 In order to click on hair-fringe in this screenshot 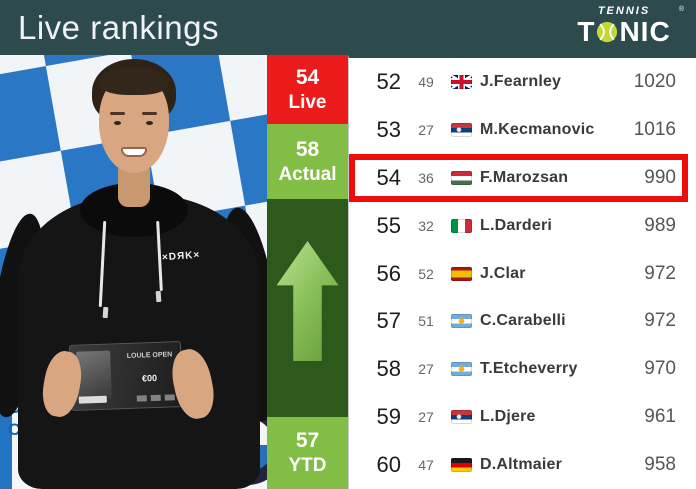, I will do `click(134, 81)`.